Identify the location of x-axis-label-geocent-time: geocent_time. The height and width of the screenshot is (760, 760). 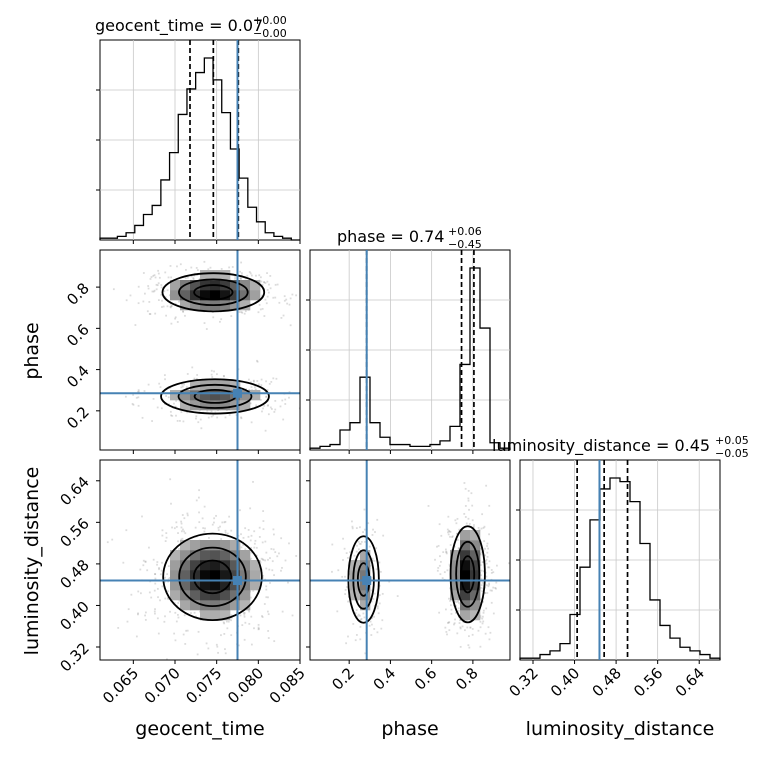
(199, 729).